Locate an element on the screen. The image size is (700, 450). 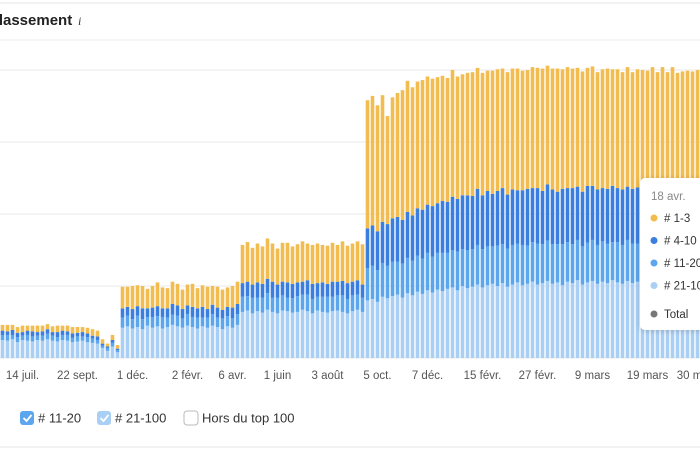
legend-check is located at coordinates (27, 418).